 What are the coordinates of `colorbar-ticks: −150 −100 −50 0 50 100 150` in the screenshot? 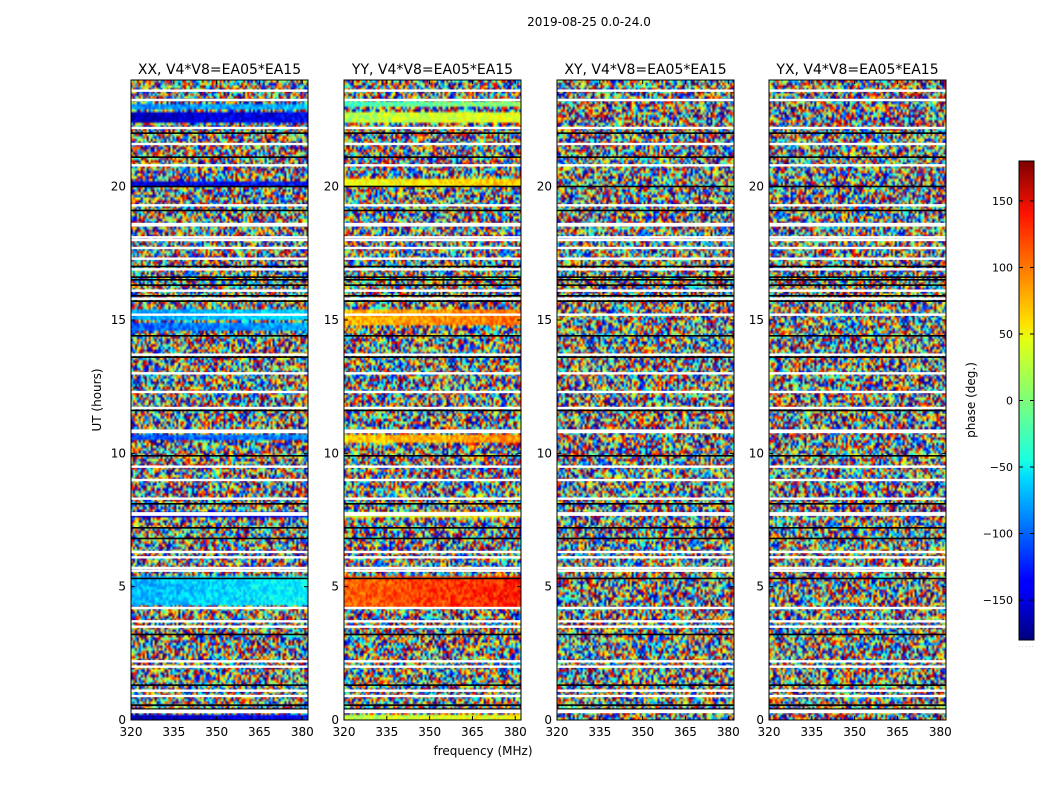 It's located at (1008, 401).